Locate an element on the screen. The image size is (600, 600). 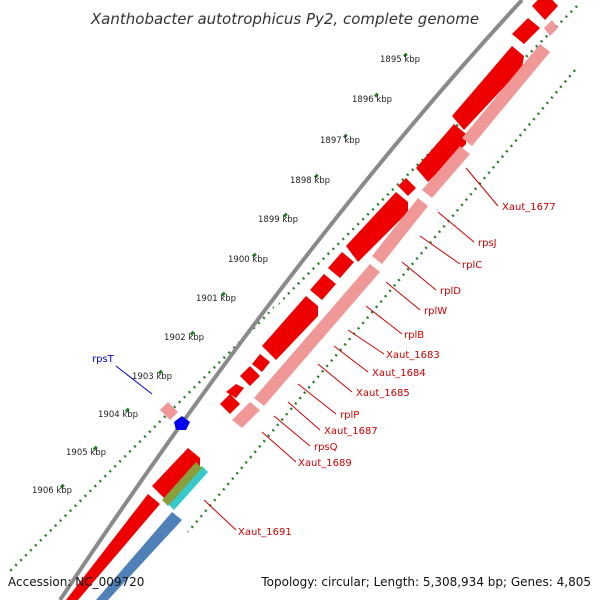
gene-label-rplw: rplW is located at coordinates (435, 311).